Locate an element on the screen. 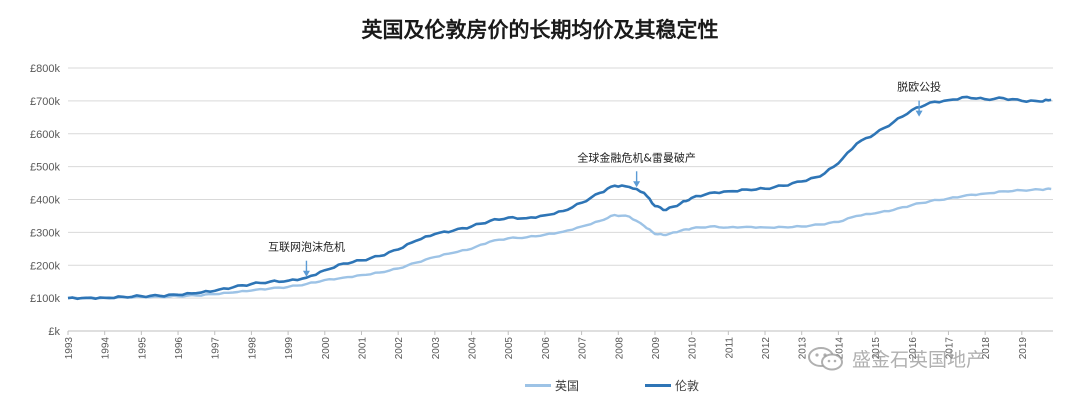 This screenshot has height=412, width=1080. x-tick-label: 2005 is located at coordinates (509, 348).